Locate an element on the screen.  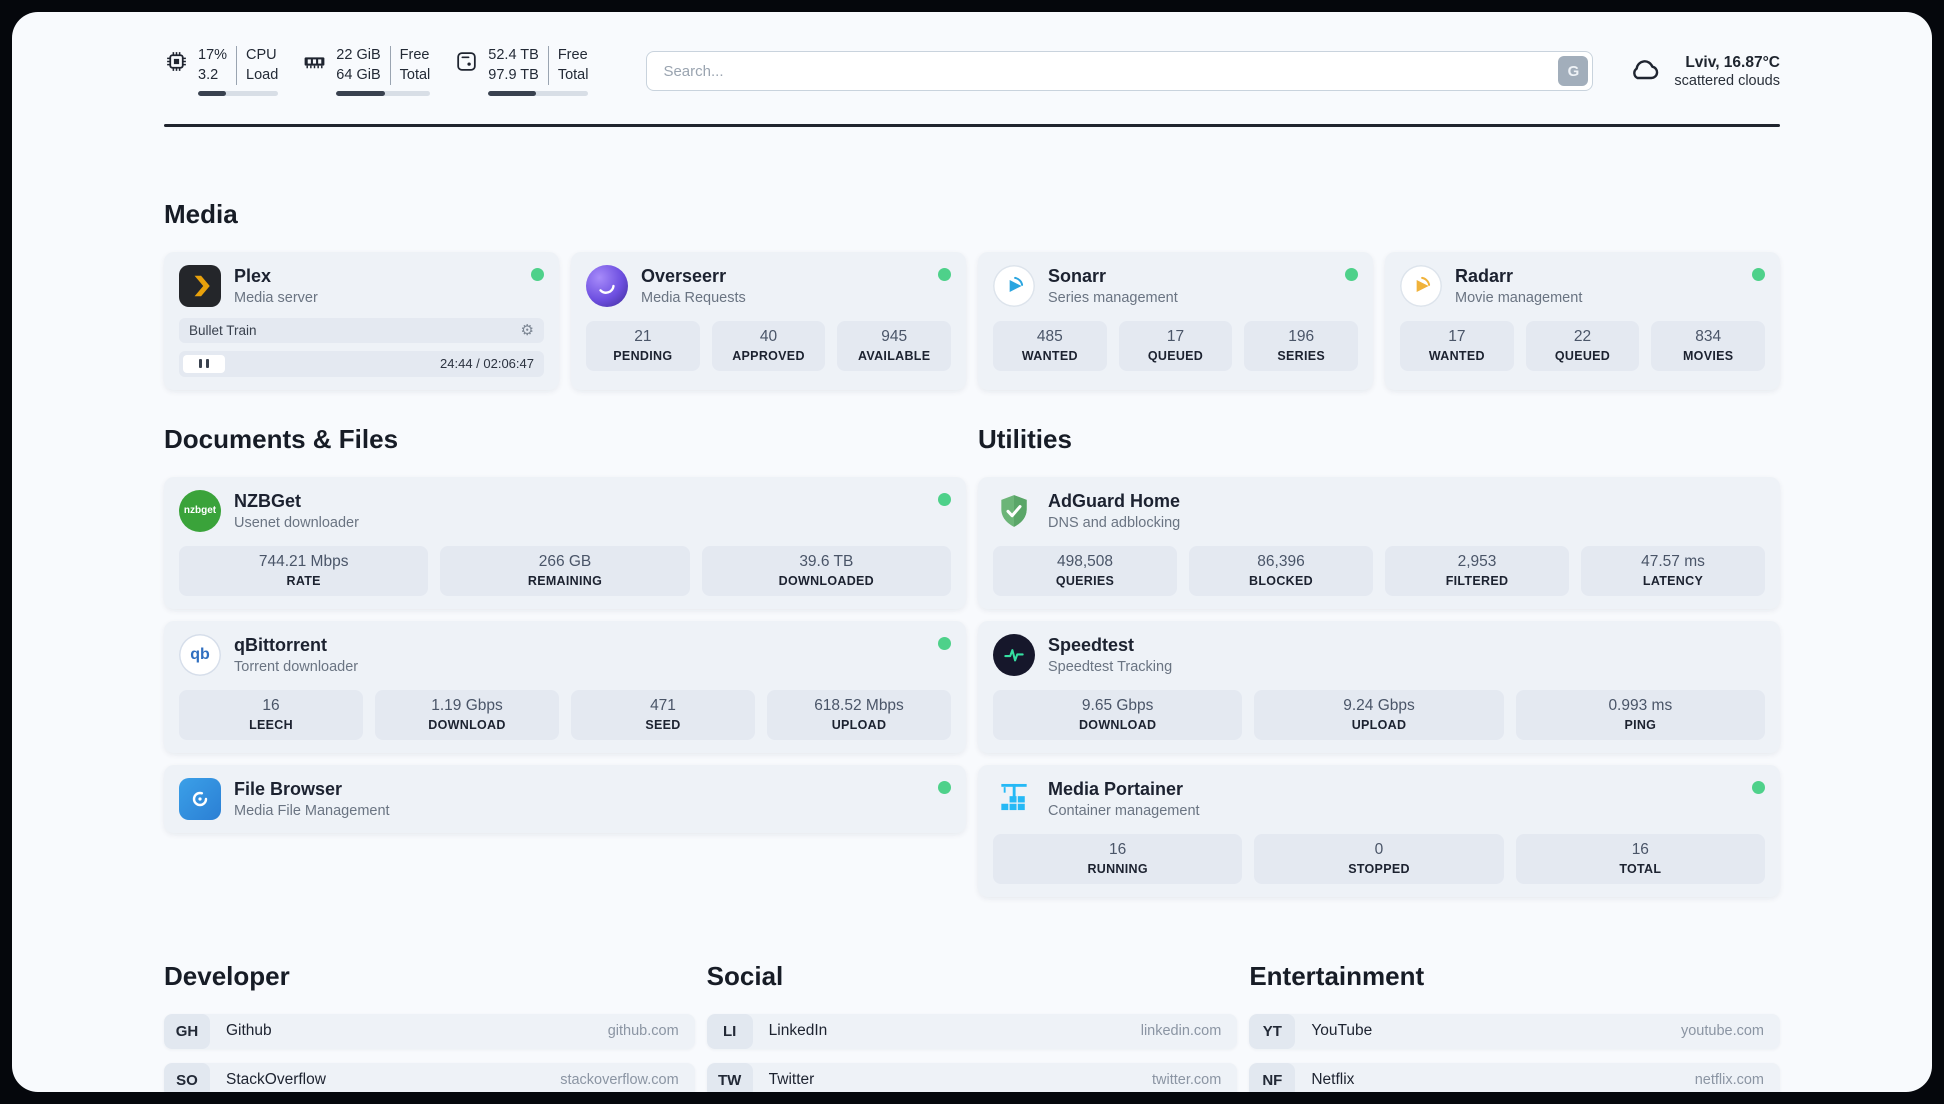
disk-progress-fill is located at coordinates (512, 94).